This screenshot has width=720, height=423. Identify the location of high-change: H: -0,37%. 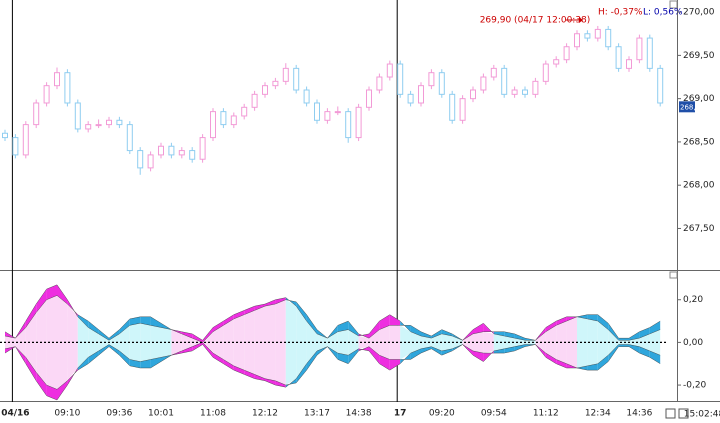
(620, 13).